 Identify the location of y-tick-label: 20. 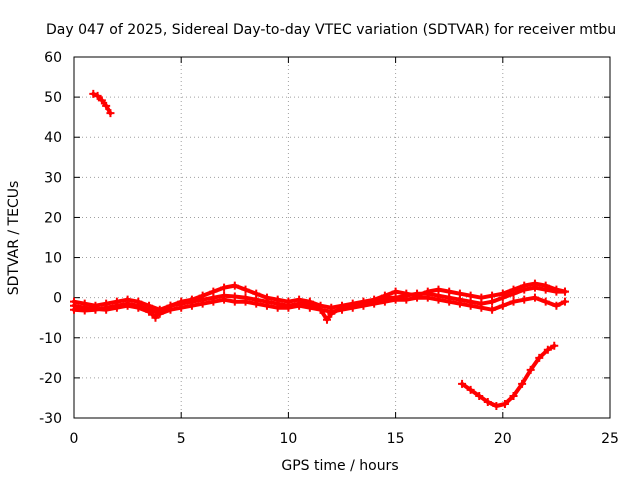
(53, 218).